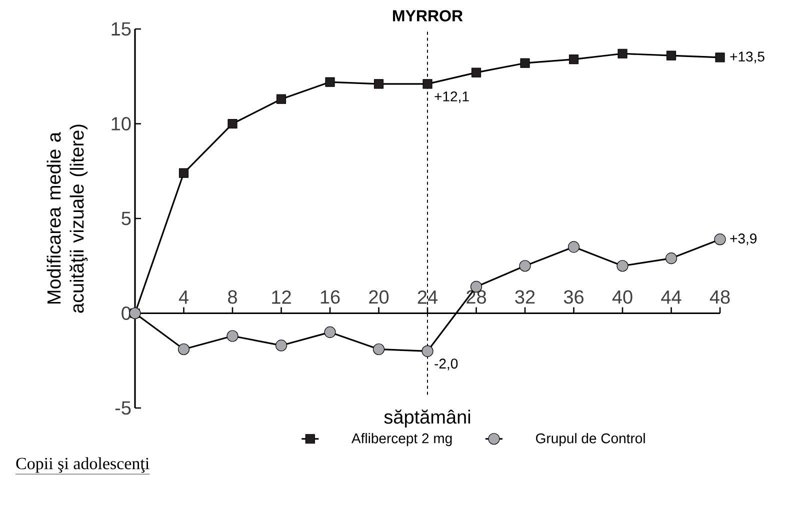 Image resolution: width=786 pixels, height=508 pixels. What do you see at coordinates (428, 16) in the screenshot?
I see `ref-line-label: MYRROR` at bounding box center [428, 16].